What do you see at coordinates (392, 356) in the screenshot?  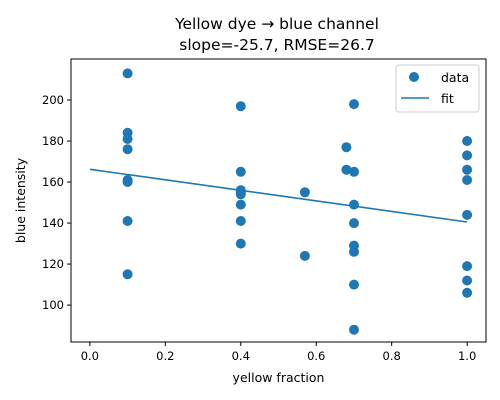 I see `x-tick-label: 0.8` at bounding box center [392, 356].